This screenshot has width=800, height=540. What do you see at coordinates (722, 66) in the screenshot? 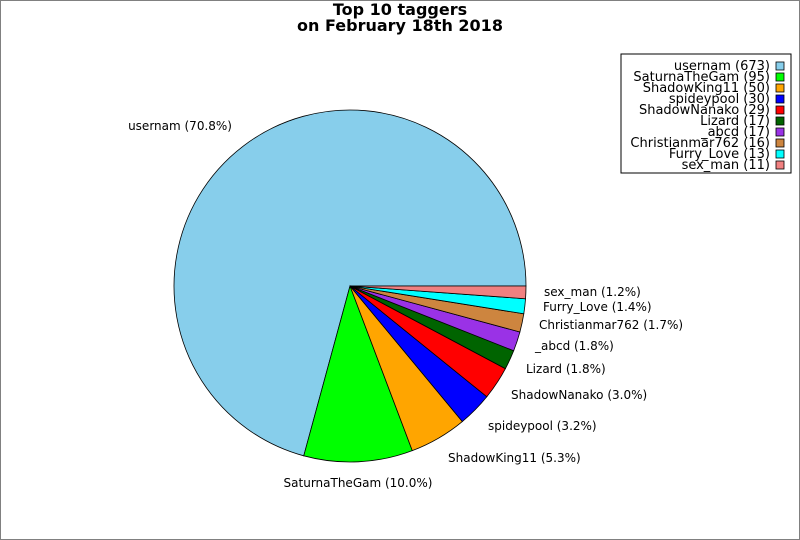
I see `legend-entry-label: usernam (673)` at bounding box center [722, 66].